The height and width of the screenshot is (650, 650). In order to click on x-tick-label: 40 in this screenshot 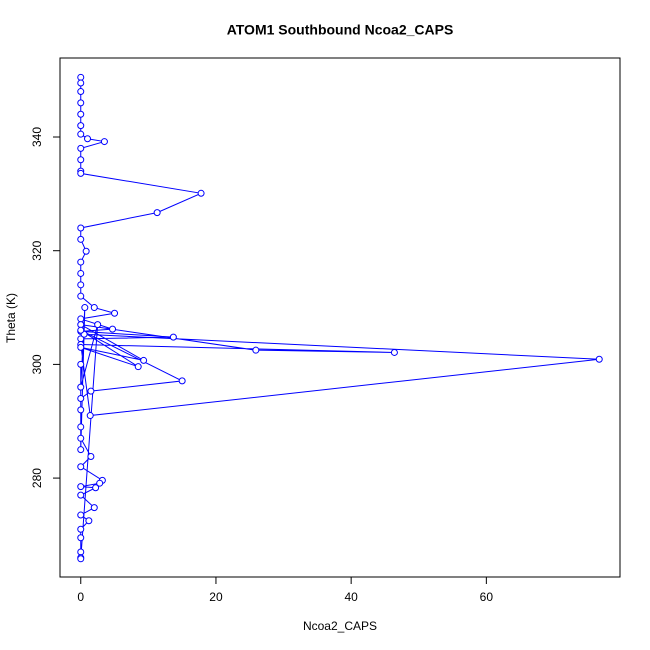, I will do `click(351, 597)`.